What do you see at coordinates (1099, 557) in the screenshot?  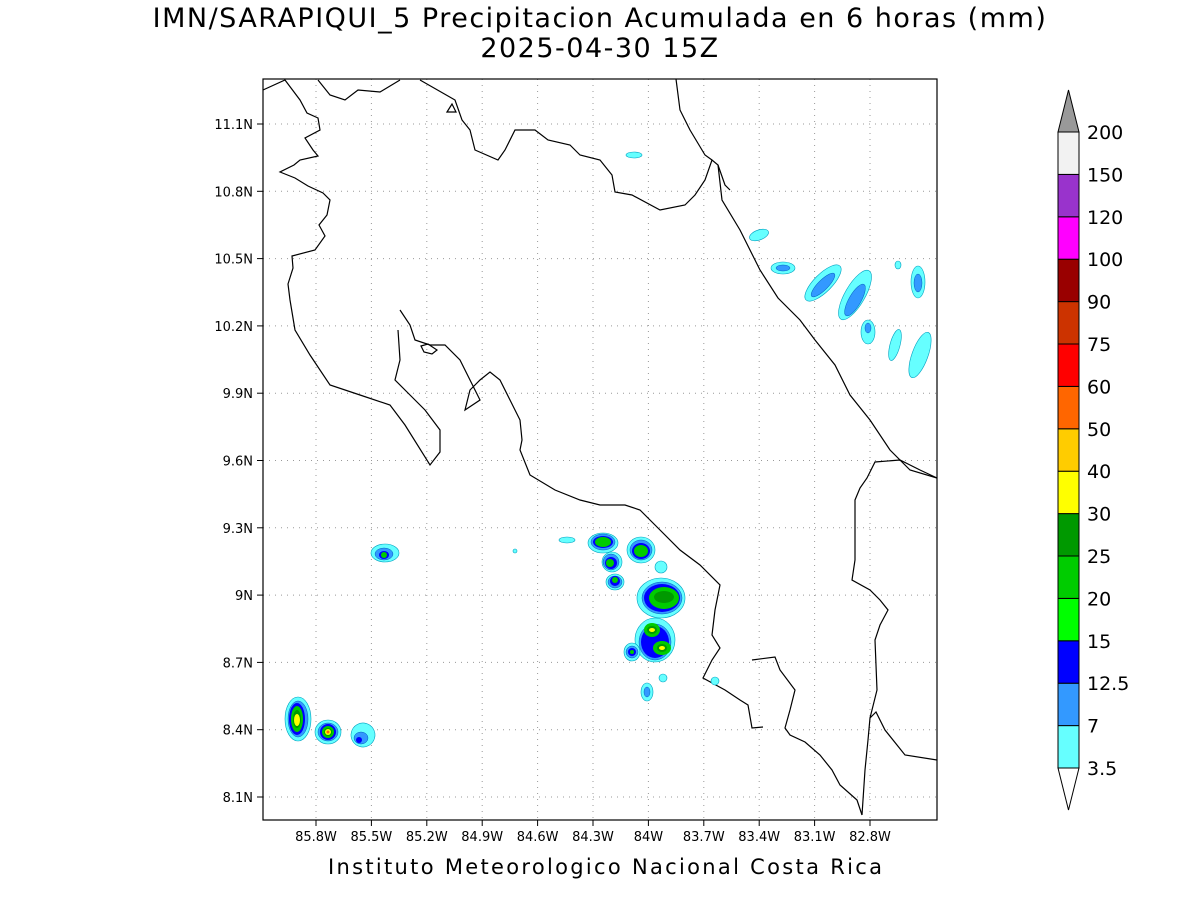 I see `colorbar-label: 25` at bounding box center [1099, 557].